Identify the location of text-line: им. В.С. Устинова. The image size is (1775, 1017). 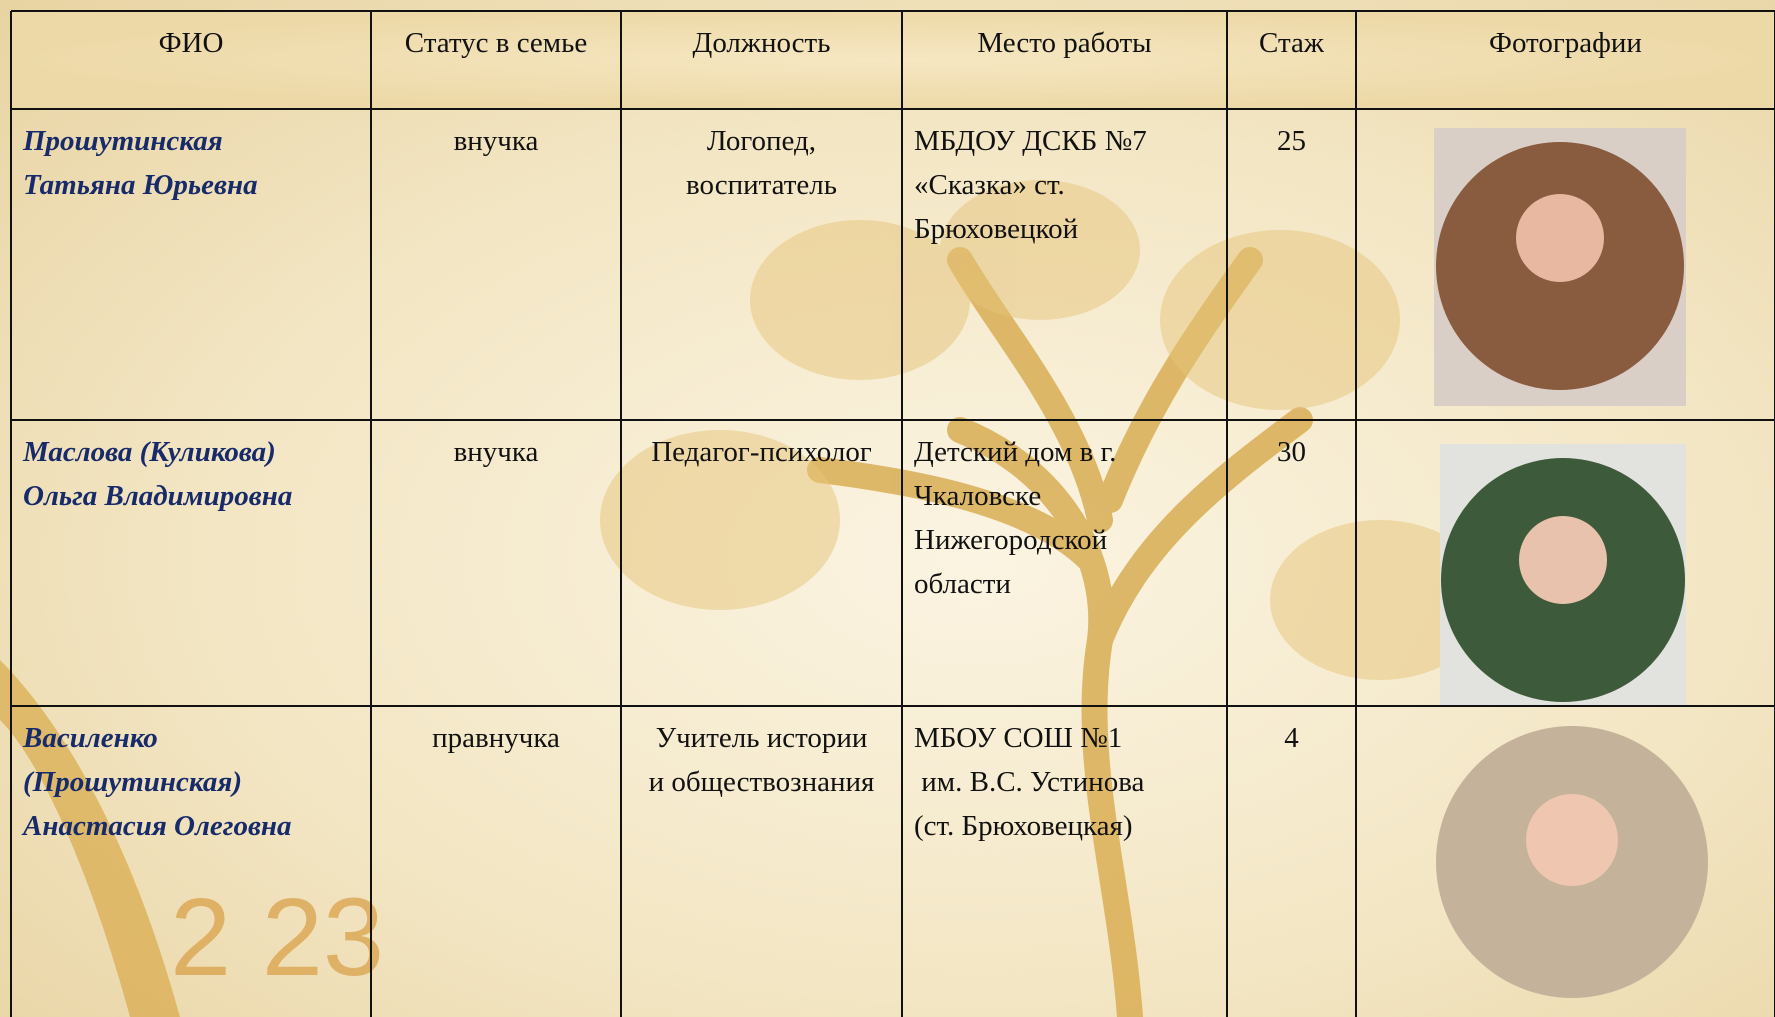
(1029, 782).